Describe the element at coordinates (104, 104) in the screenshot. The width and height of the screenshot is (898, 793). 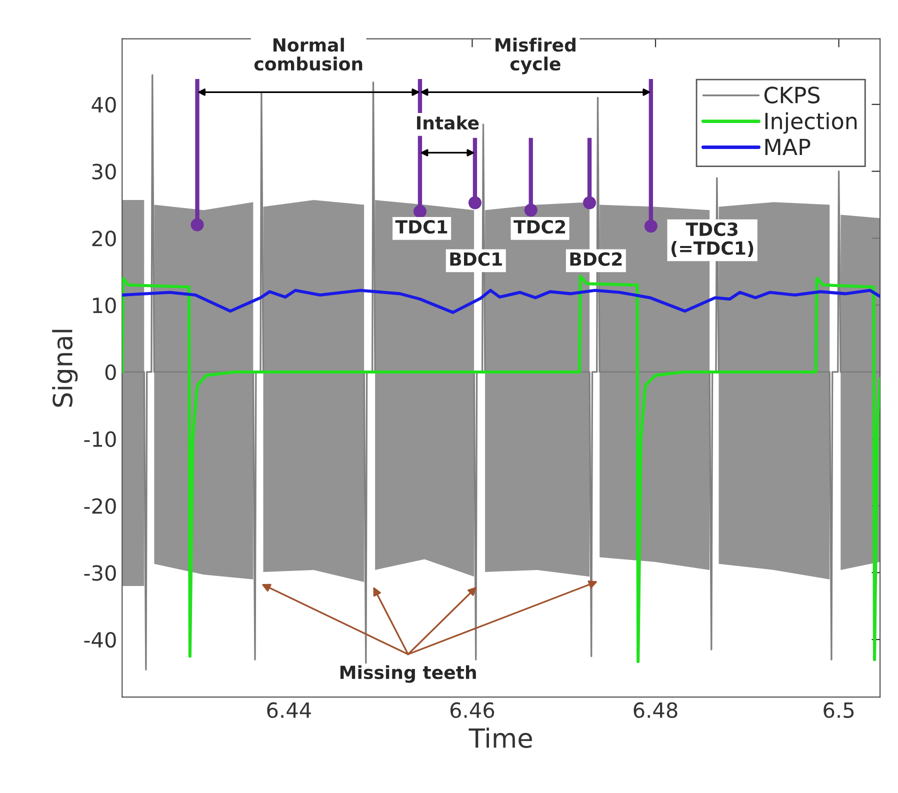
I see `y-tick-label: 40` at that location.